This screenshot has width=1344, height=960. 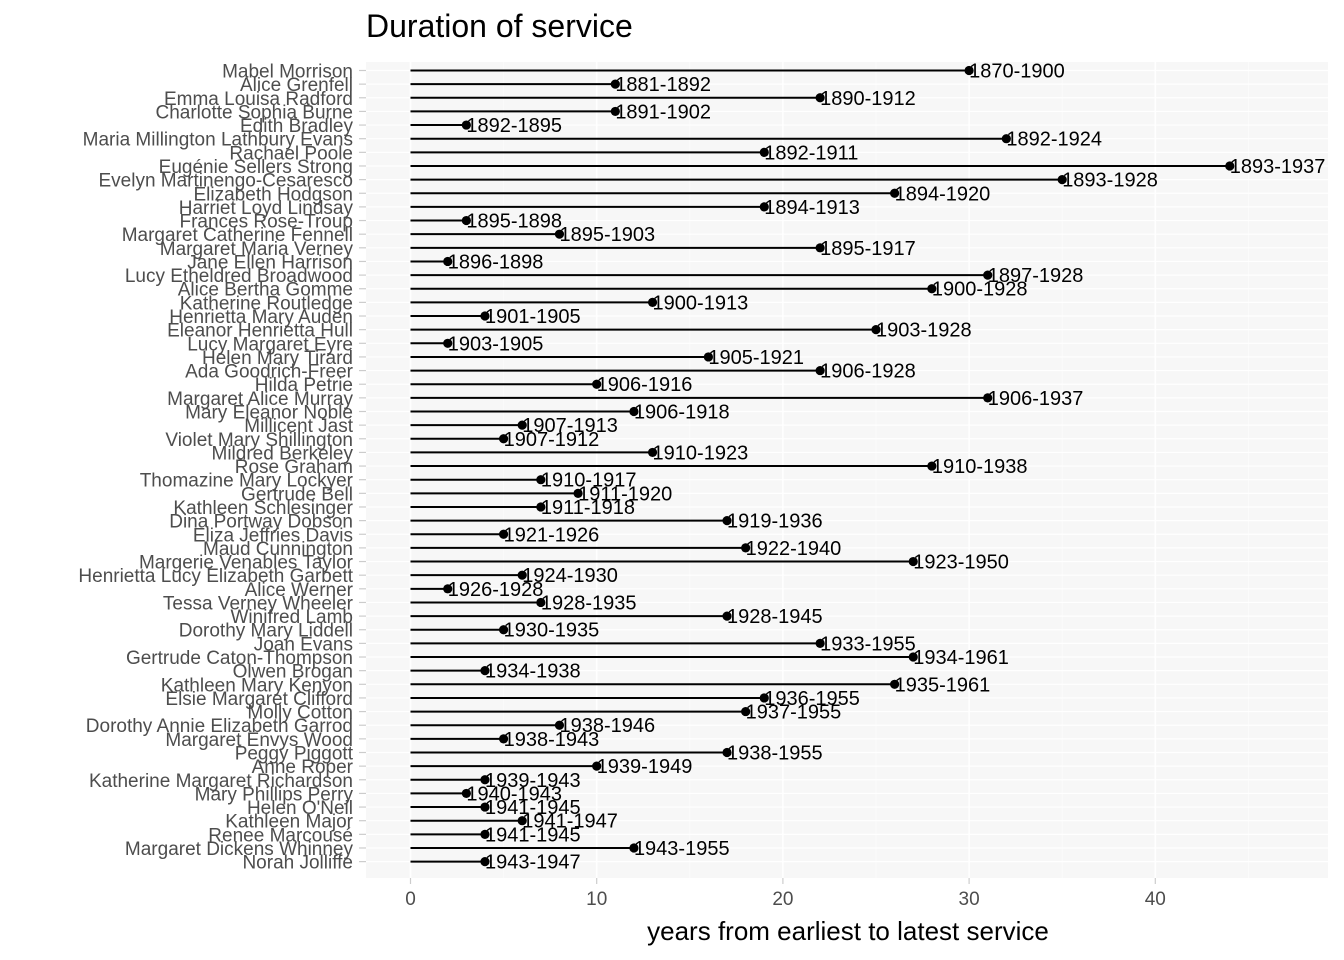 I want to click on chart-title: Duration of service, so click(x=499, y=26).